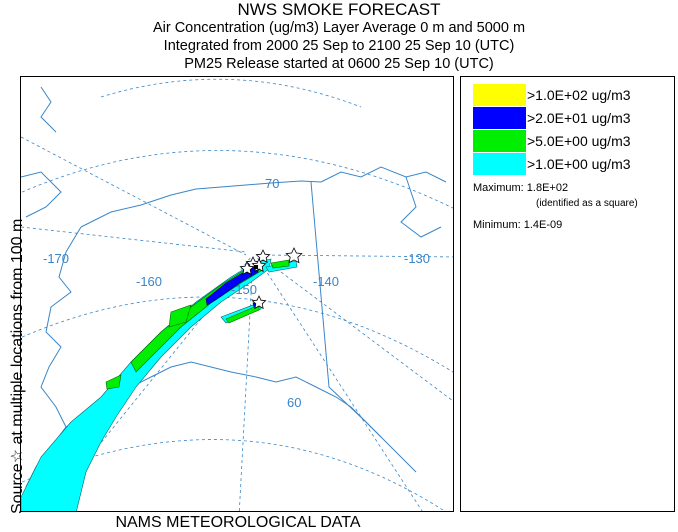 This screenshot has width=678, height=532. I want to click on legend-swatch-green, so click(499, 141).